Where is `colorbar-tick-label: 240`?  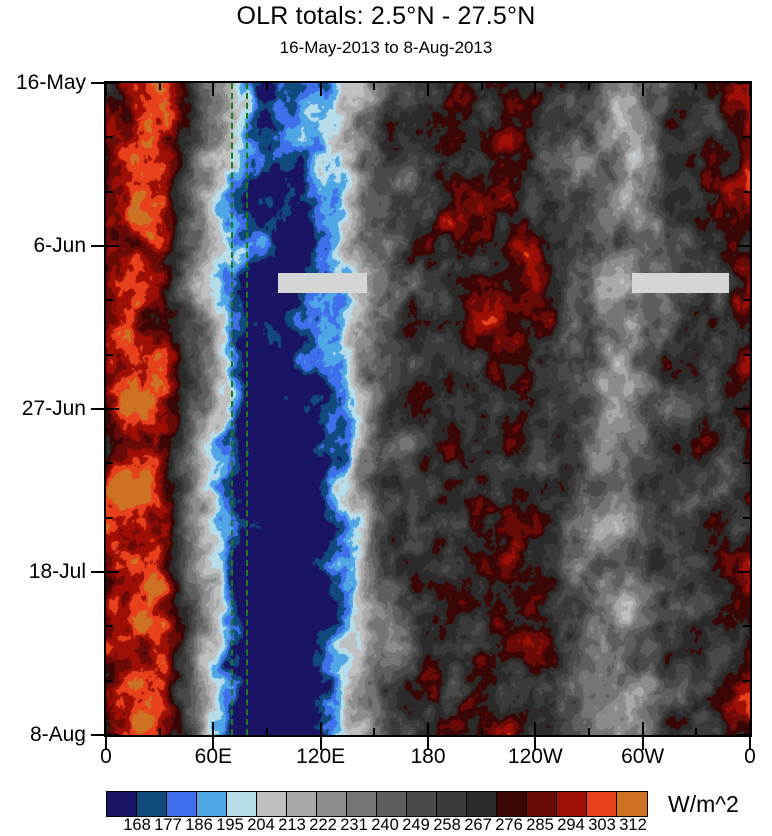
colorbar-tick-label: 240 is located at coordinates (385, 825).